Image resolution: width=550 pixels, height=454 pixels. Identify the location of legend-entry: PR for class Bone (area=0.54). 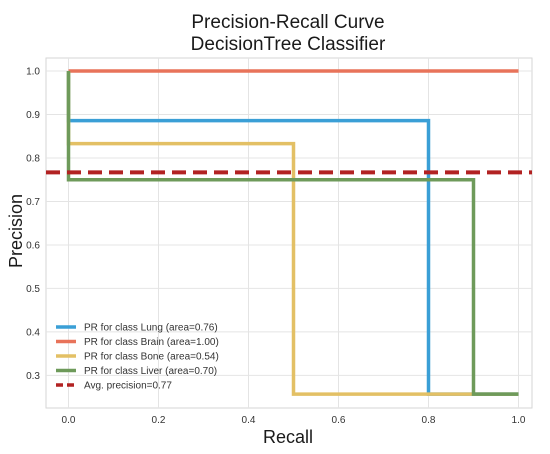
(151, 357).